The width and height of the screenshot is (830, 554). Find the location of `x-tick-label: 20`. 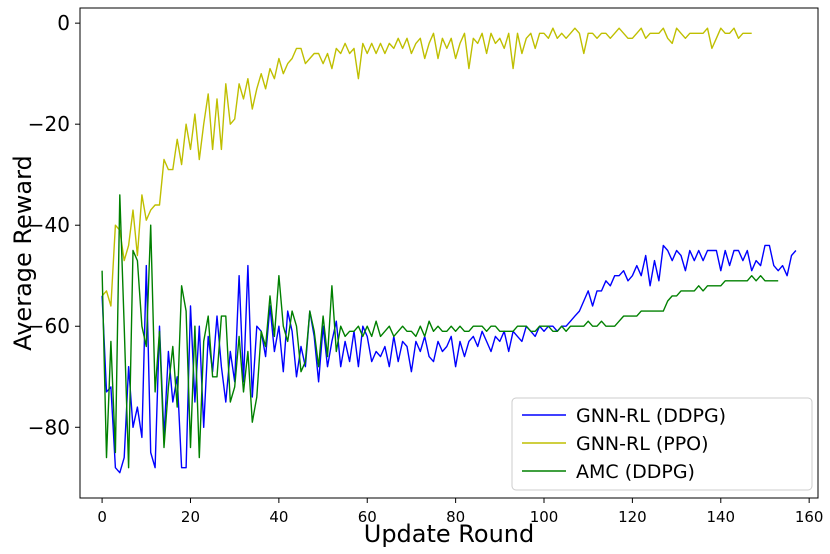

x-tick-label: 20 is located at coordinates (190, 517).